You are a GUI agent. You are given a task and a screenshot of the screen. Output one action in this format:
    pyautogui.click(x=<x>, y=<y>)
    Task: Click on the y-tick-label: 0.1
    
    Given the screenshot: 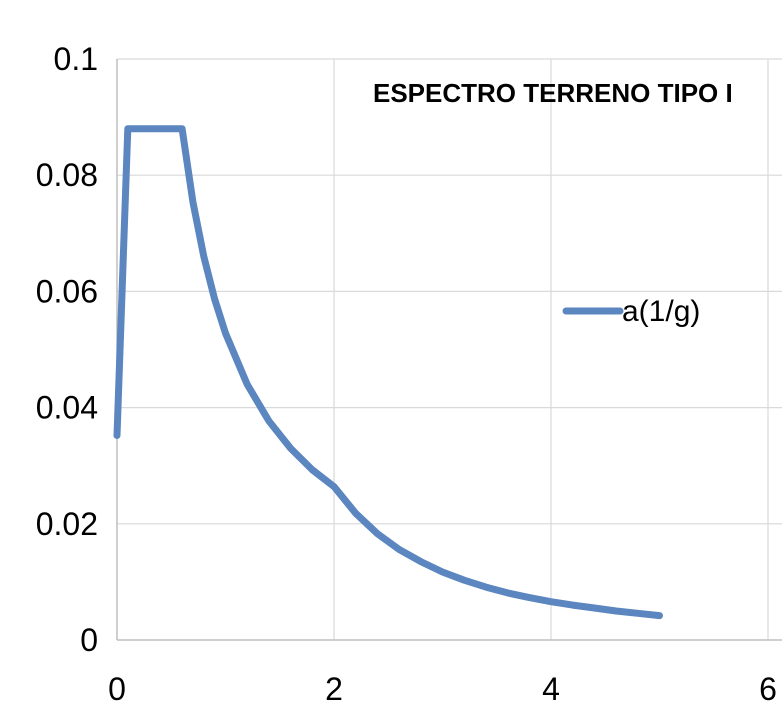 What is the action you would take?
    pyautogui.click(x=76, y=59)
    